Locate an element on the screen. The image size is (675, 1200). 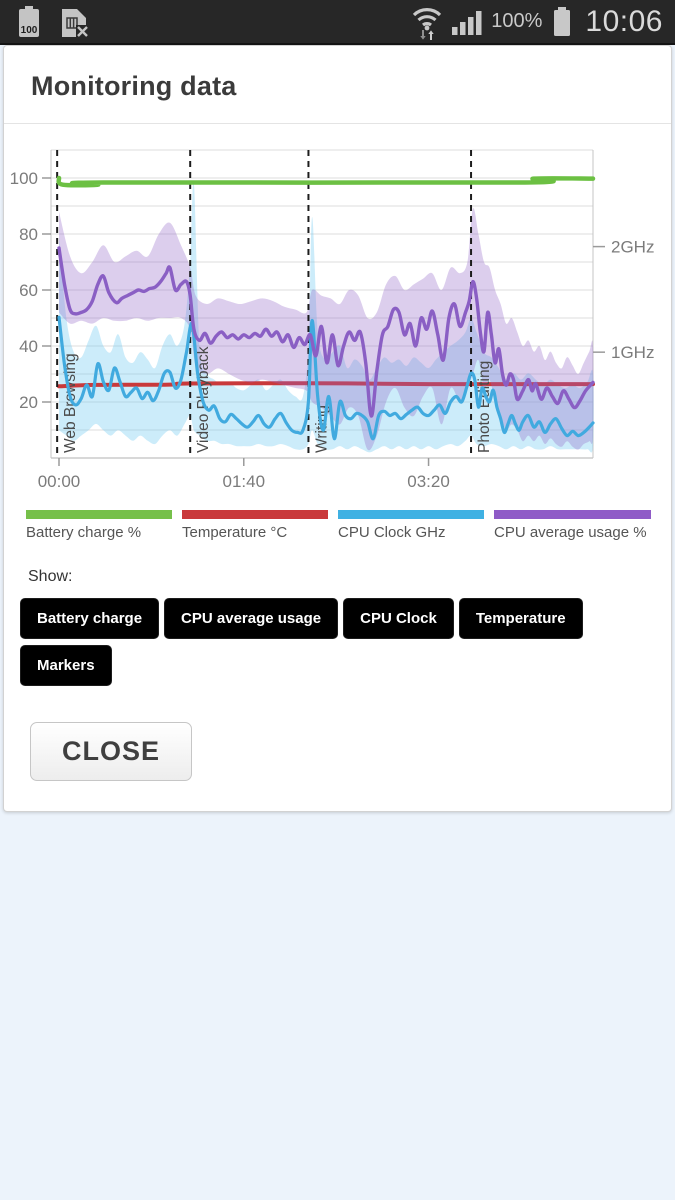
battery-level-text: 100 is located at coordinates (29, 30).